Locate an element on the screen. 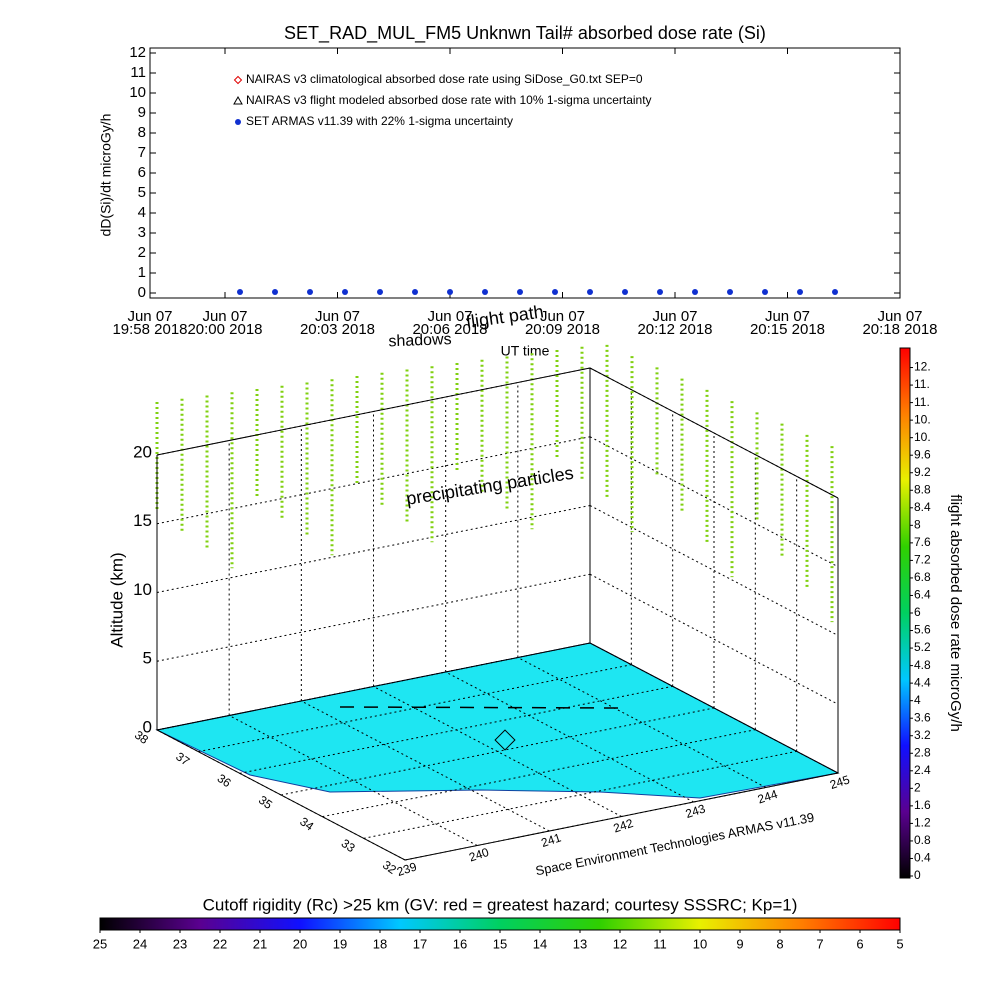 This screenshot has height=1000, width=1000. colorbar-tick-label: 2 is located at coordinates (917, 788).